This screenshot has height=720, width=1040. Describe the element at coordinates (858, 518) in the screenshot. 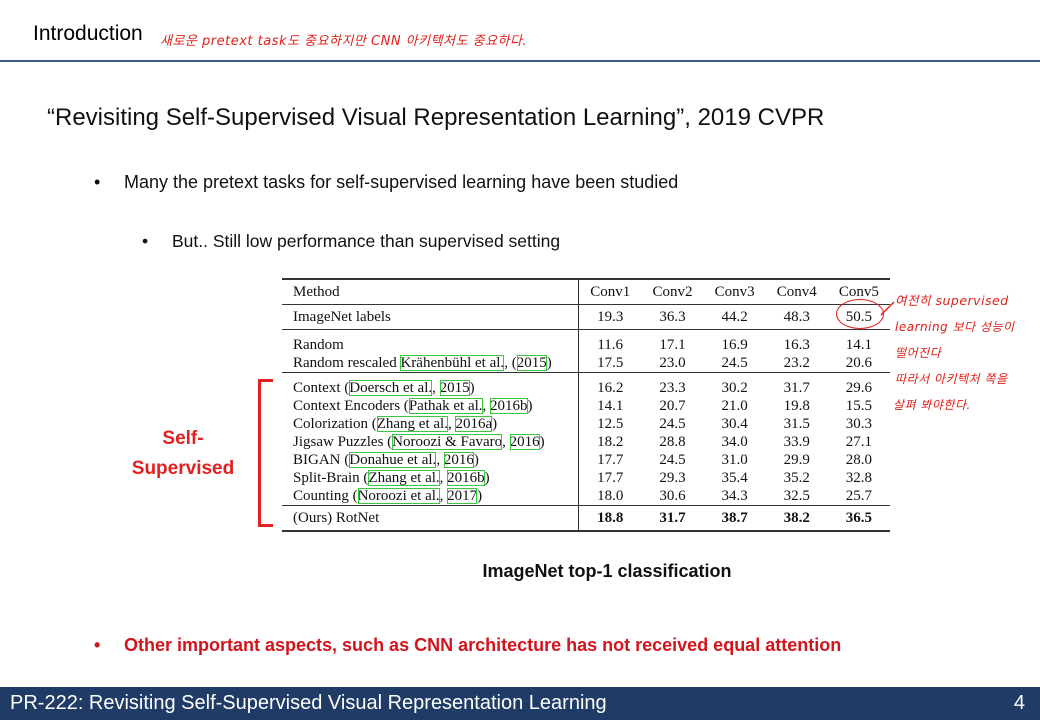

I see `value-cell: 36.5` at that location.